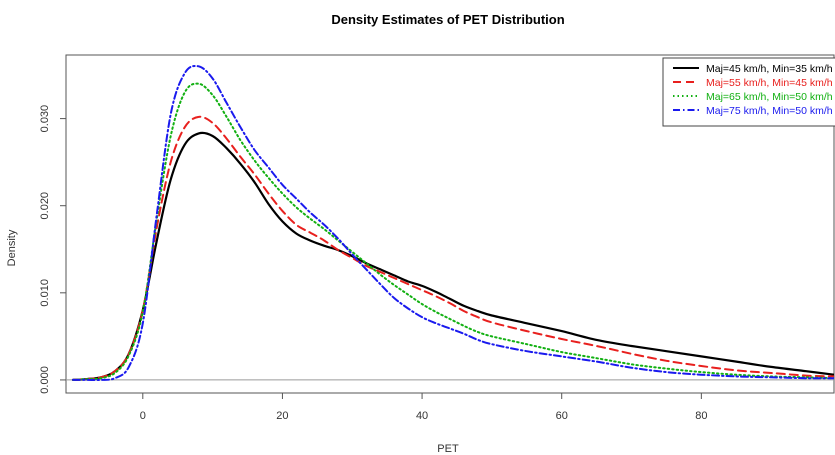  Describe the element at coordinates (52, 249) in the screenshot. I see `y-axis: 0.000 0.010 0.020 0.030` at that location.